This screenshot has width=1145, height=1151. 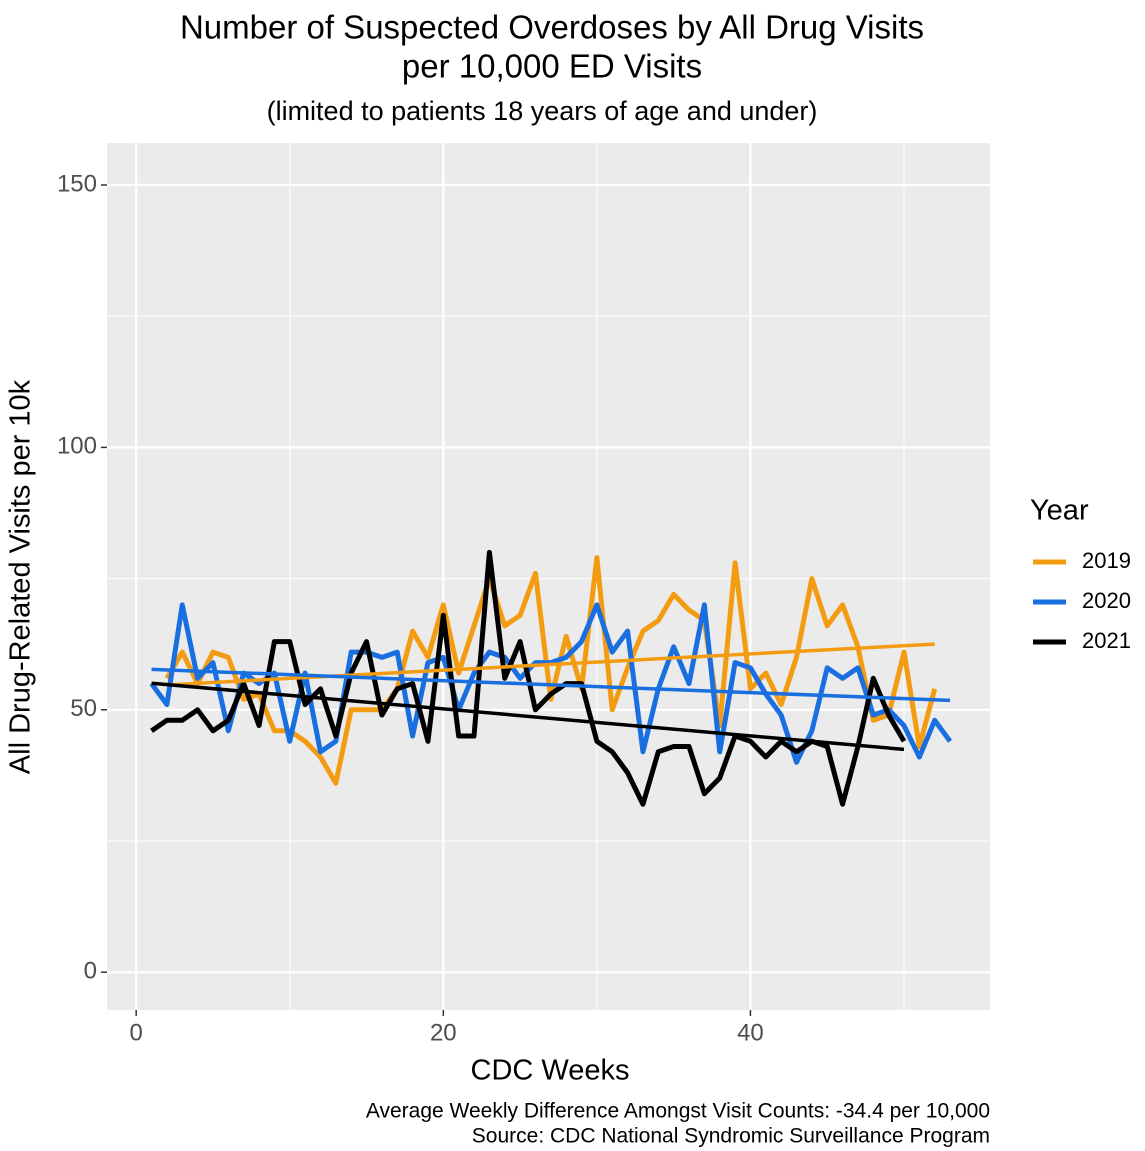 What do you see at coordinates (77, 446) in the screenshot?
I see `y-tick-label: 100` at bounding box center [77, 446].